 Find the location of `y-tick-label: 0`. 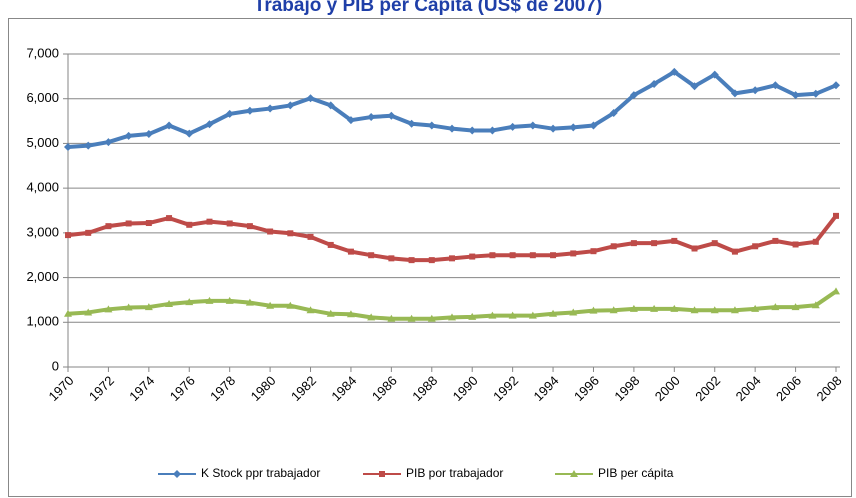

y-tick-label: 0 is located at coordinates (55, 365).